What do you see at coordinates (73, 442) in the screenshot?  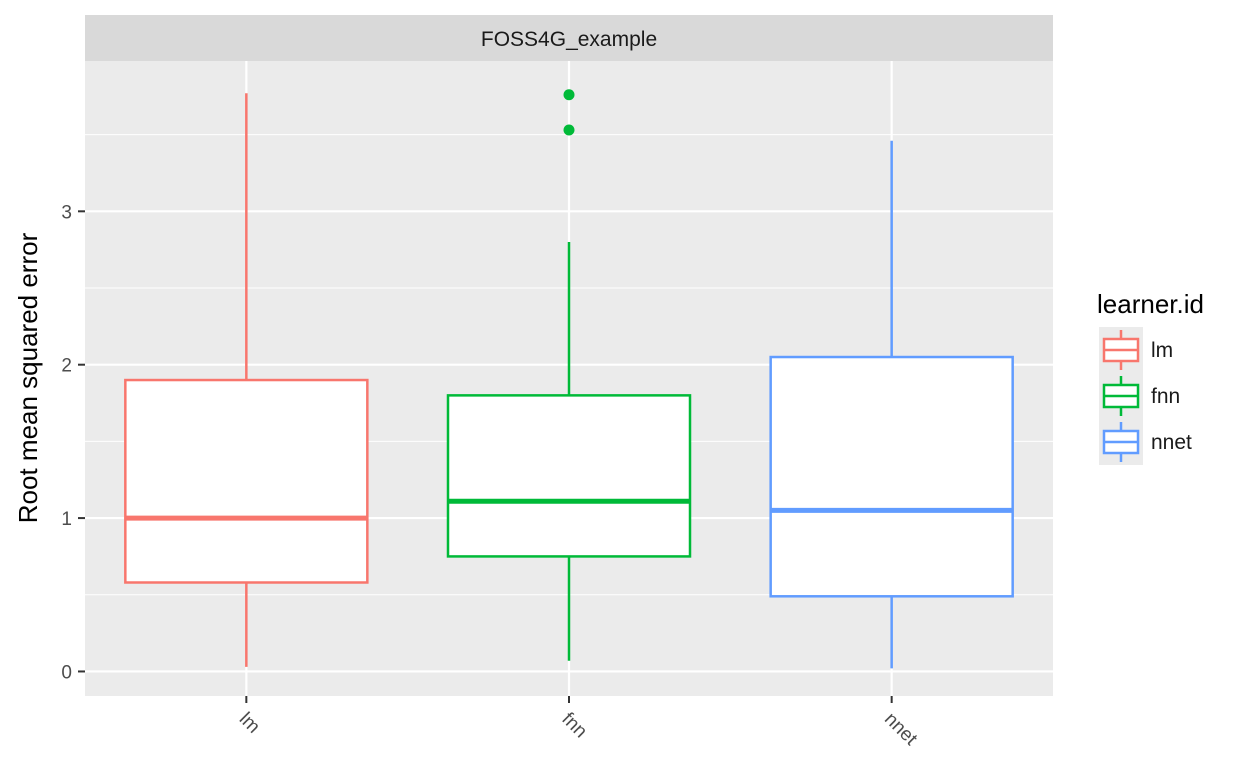 I see `y-axis: 0 1 2 3` at bounding box center [73, 442].